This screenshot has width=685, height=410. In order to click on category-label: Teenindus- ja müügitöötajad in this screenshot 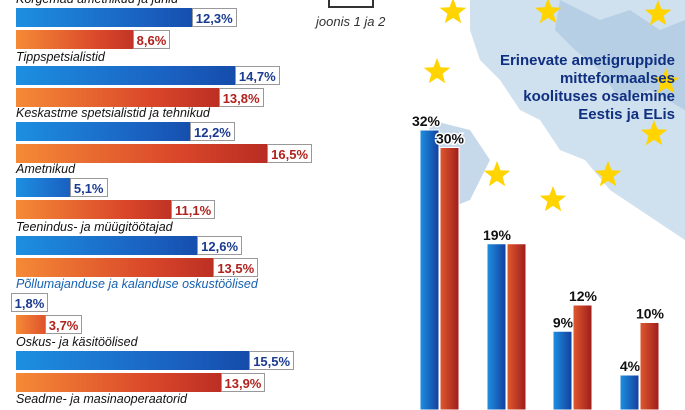, I will do `click(94, 227)`.